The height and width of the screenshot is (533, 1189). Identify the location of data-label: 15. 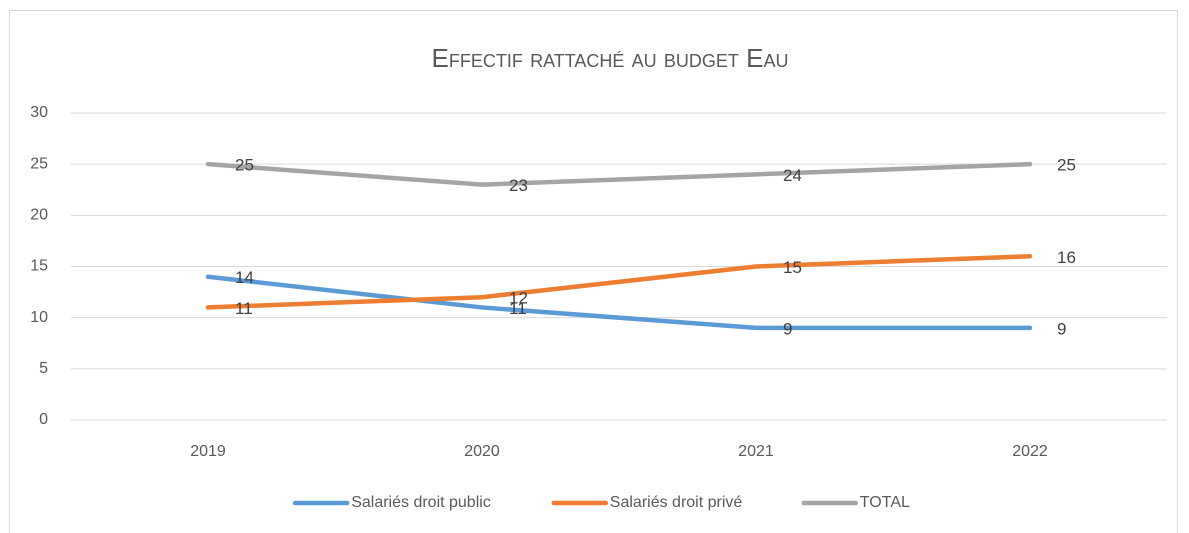
(792, 267).